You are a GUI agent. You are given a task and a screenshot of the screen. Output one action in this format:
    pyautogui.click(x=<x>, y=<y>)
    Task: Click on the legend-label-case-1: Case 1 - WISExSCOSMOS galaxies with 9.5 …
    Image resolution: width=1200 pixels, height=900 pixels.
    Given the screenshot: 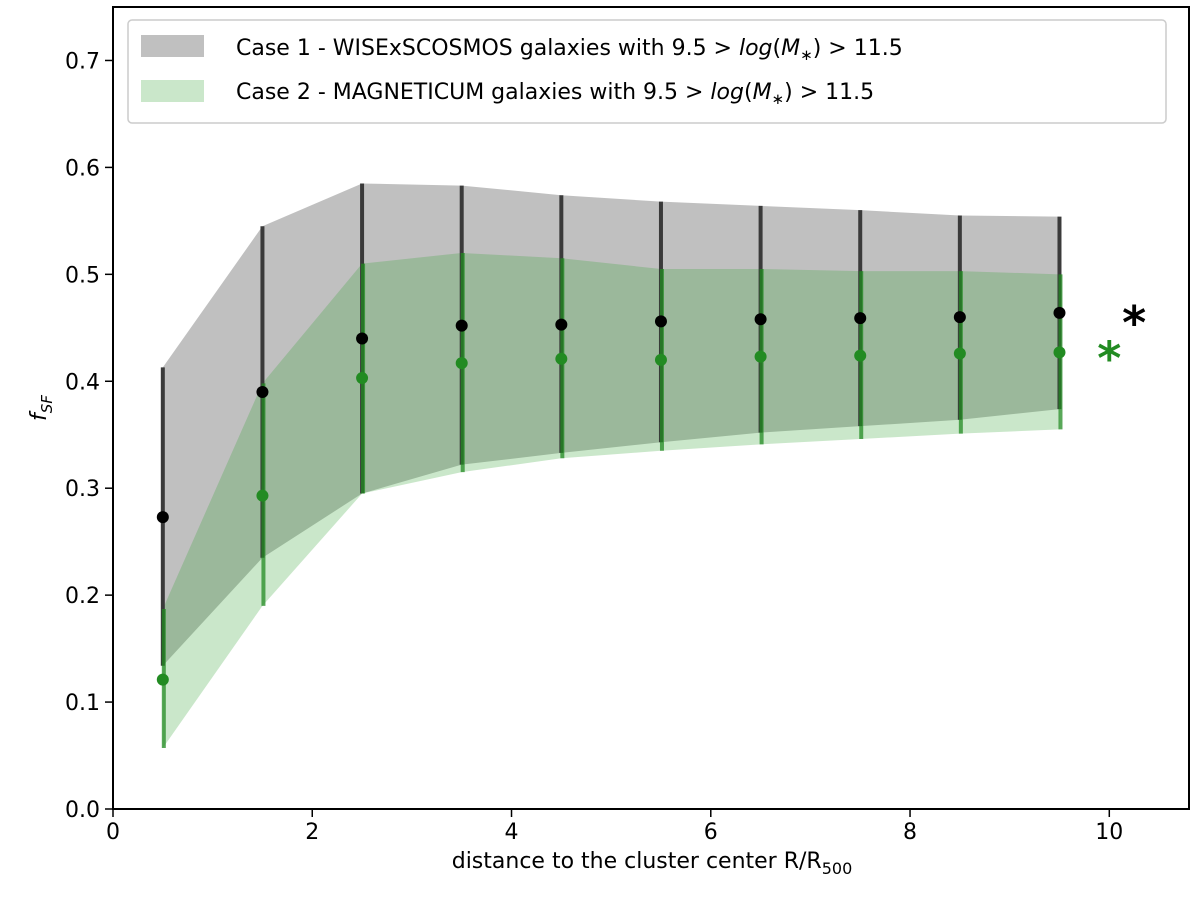 What is the action you would take?
    pyautogui.click(x=569, y=50)
    